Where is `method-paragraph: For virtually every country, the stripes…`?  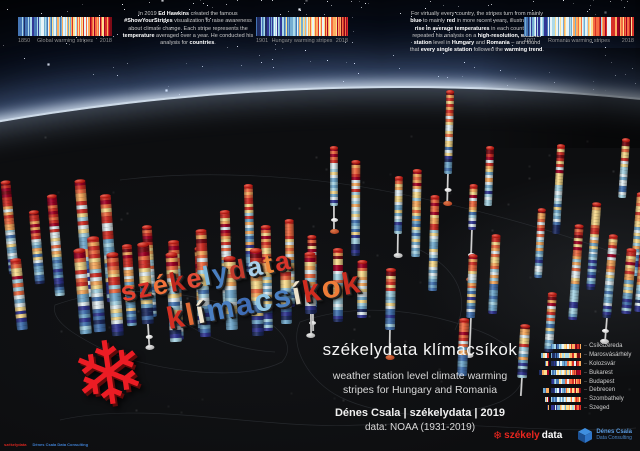
method-paragraph: For virtually every country, the stripes… is located at coordinates (477, 32).